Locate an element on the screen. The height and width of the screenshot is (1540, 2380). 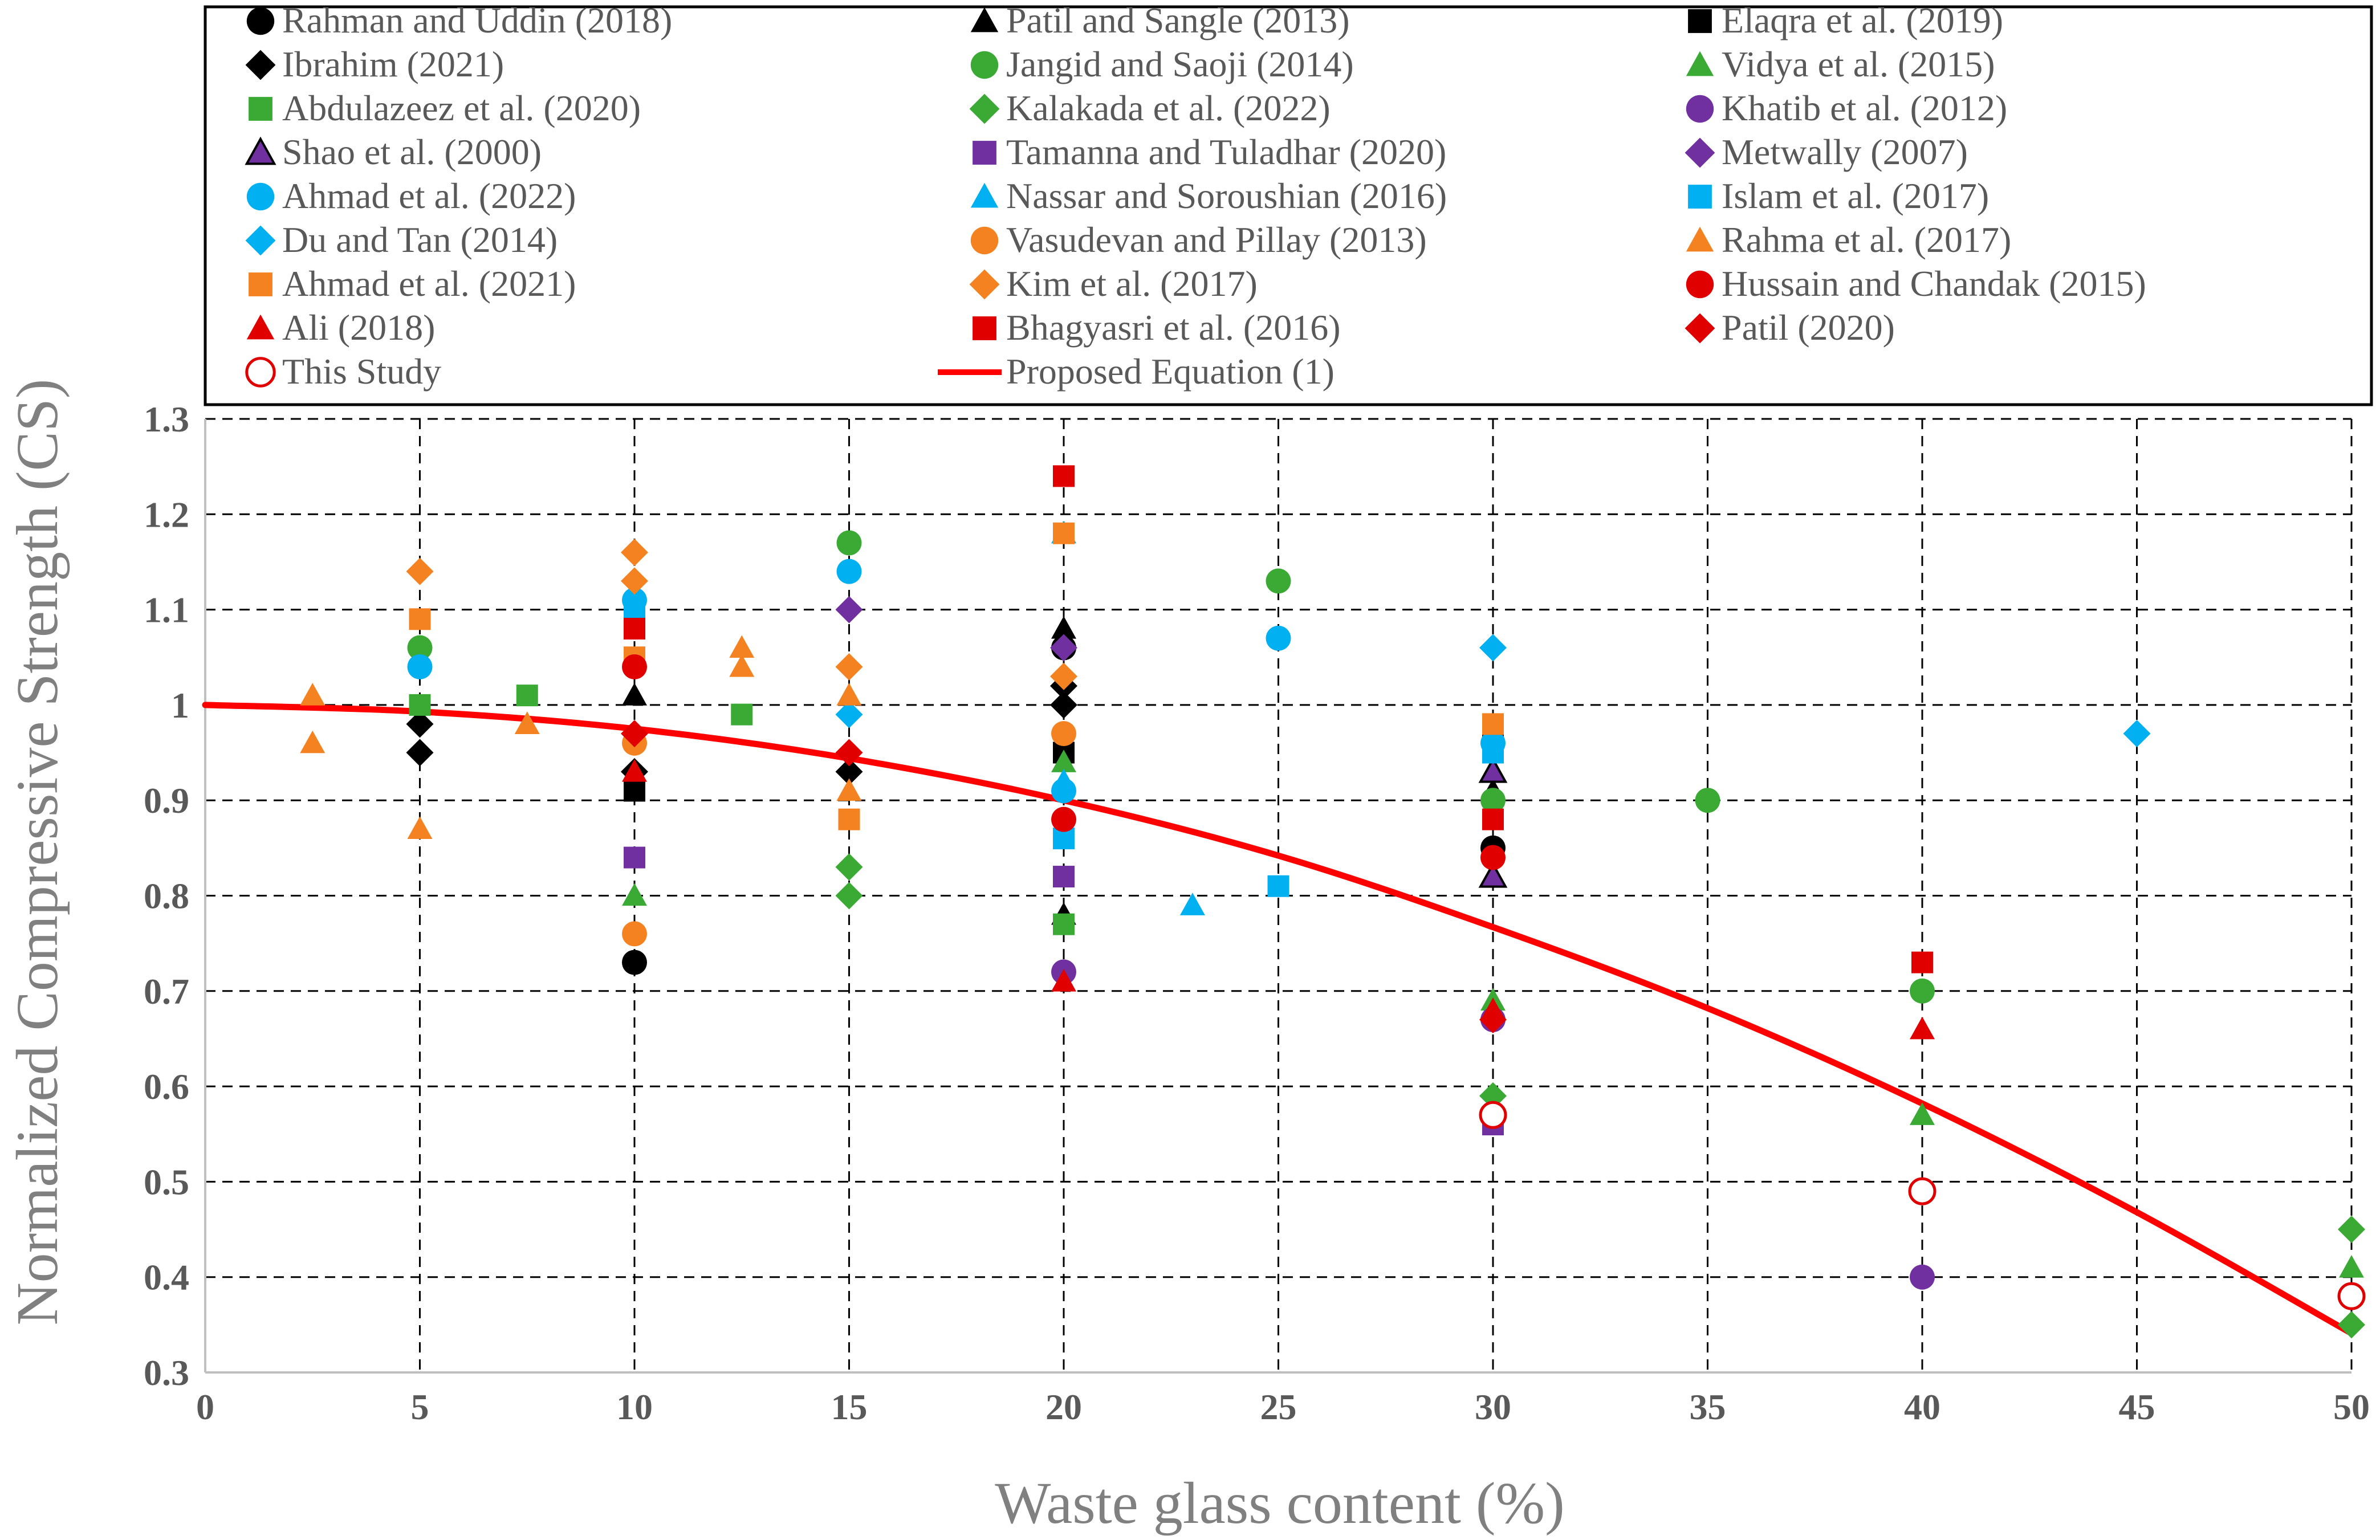
legend-entry: Abdulazeez et al. (2020) is located at coordinates (445, 108).